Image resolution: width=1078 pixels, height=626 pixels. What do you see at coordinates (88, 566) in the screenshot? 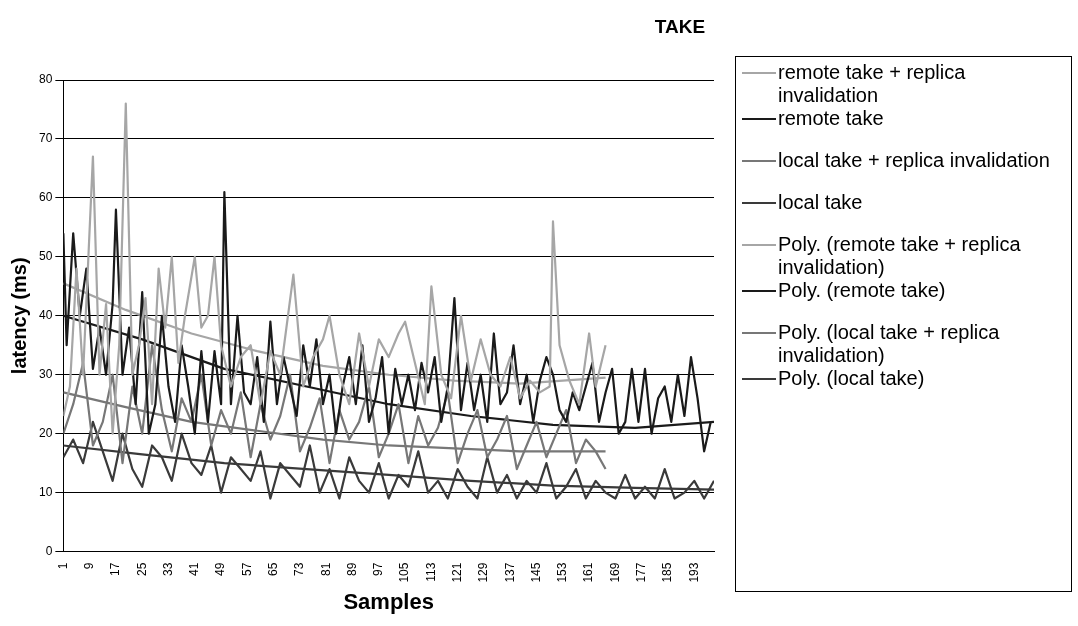
I see `x-tick-label: 9` at bounding box center [88, 566].